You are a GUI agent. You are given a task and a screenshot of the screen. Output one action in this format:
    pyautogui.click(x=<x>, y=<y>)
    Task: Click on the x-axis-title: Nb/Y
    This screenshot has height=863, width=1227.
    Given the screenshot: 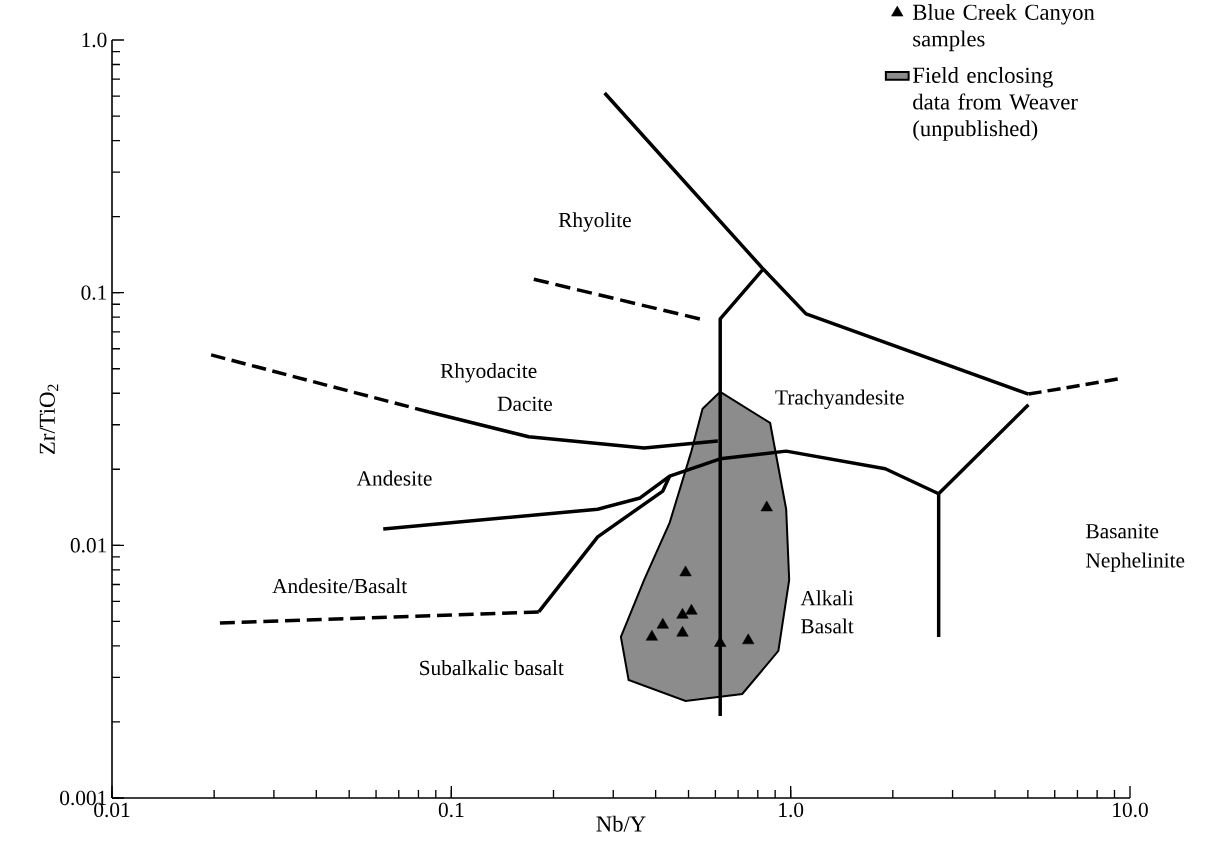 What is the action you would take?
    pyautogui.click(x=621, y=823)
    